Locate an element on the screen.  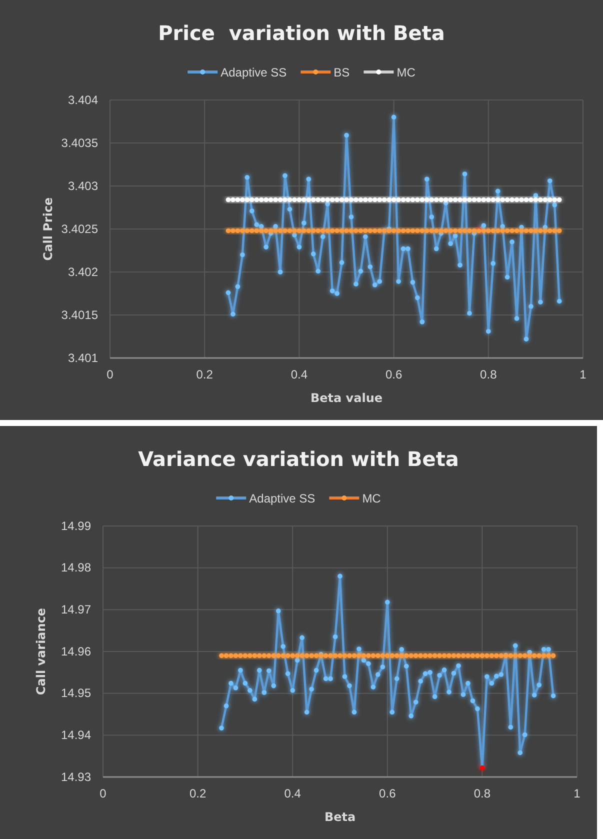
x-axis-title: Beta is located at coordinates (340, 817).